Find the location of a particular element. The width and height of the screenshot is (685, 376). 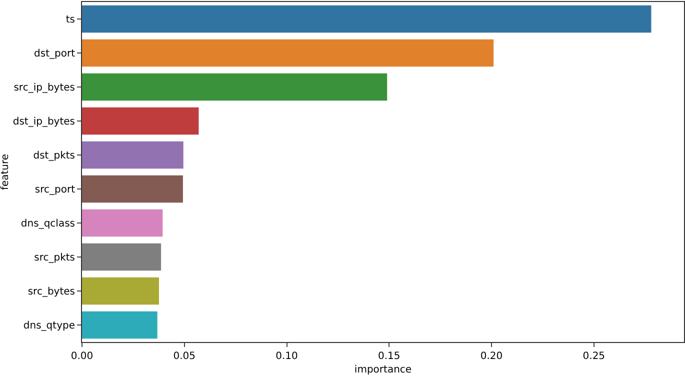

x-axis-title: importance is located at coordinates (383, 370).